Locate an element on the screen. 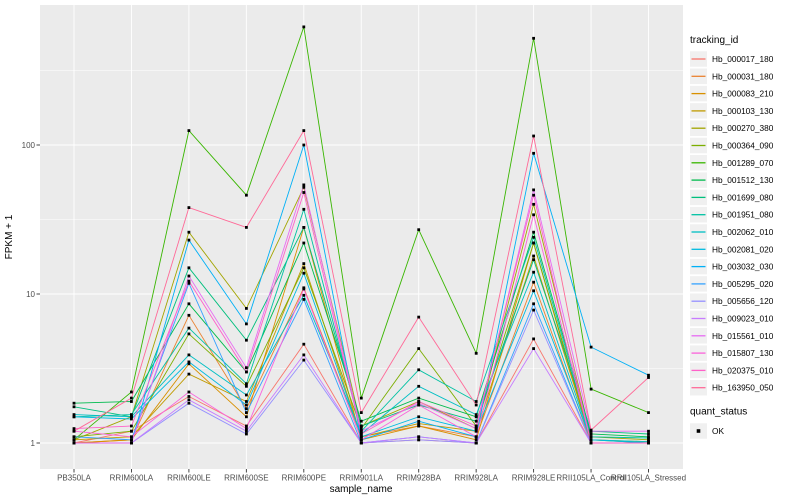 Image resolution: width=800 pixels, height=500 pixels. legend-title-tracking-id: tracking_id is located at coordinates (714, 40).